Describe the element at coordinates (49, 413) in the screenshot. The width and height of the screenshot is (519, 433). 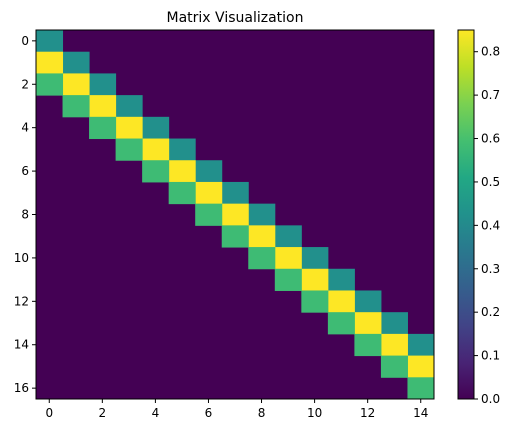
I see `x-tick-label: 0` at that location.